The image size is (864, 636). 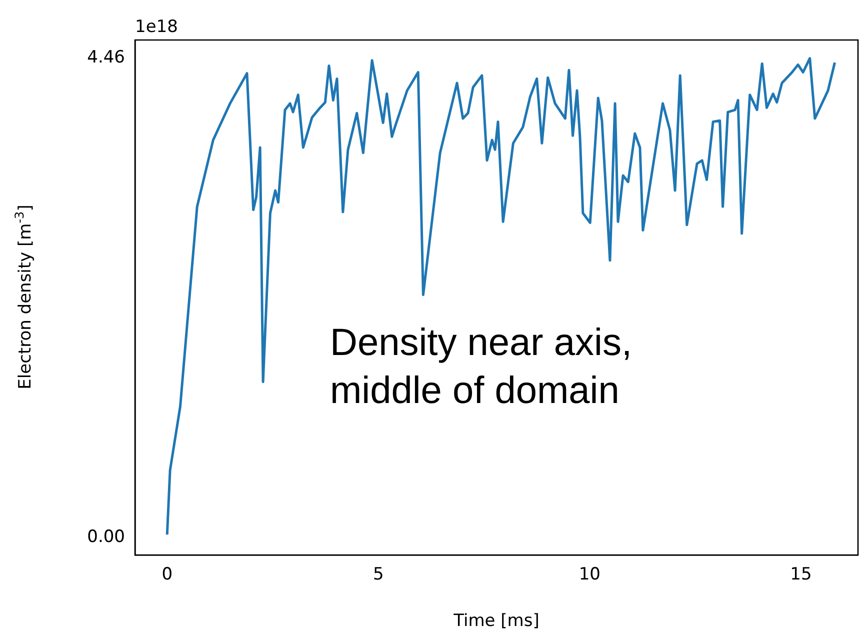 I want to click on x-tick-label: 10, so click(x=589, y=574).